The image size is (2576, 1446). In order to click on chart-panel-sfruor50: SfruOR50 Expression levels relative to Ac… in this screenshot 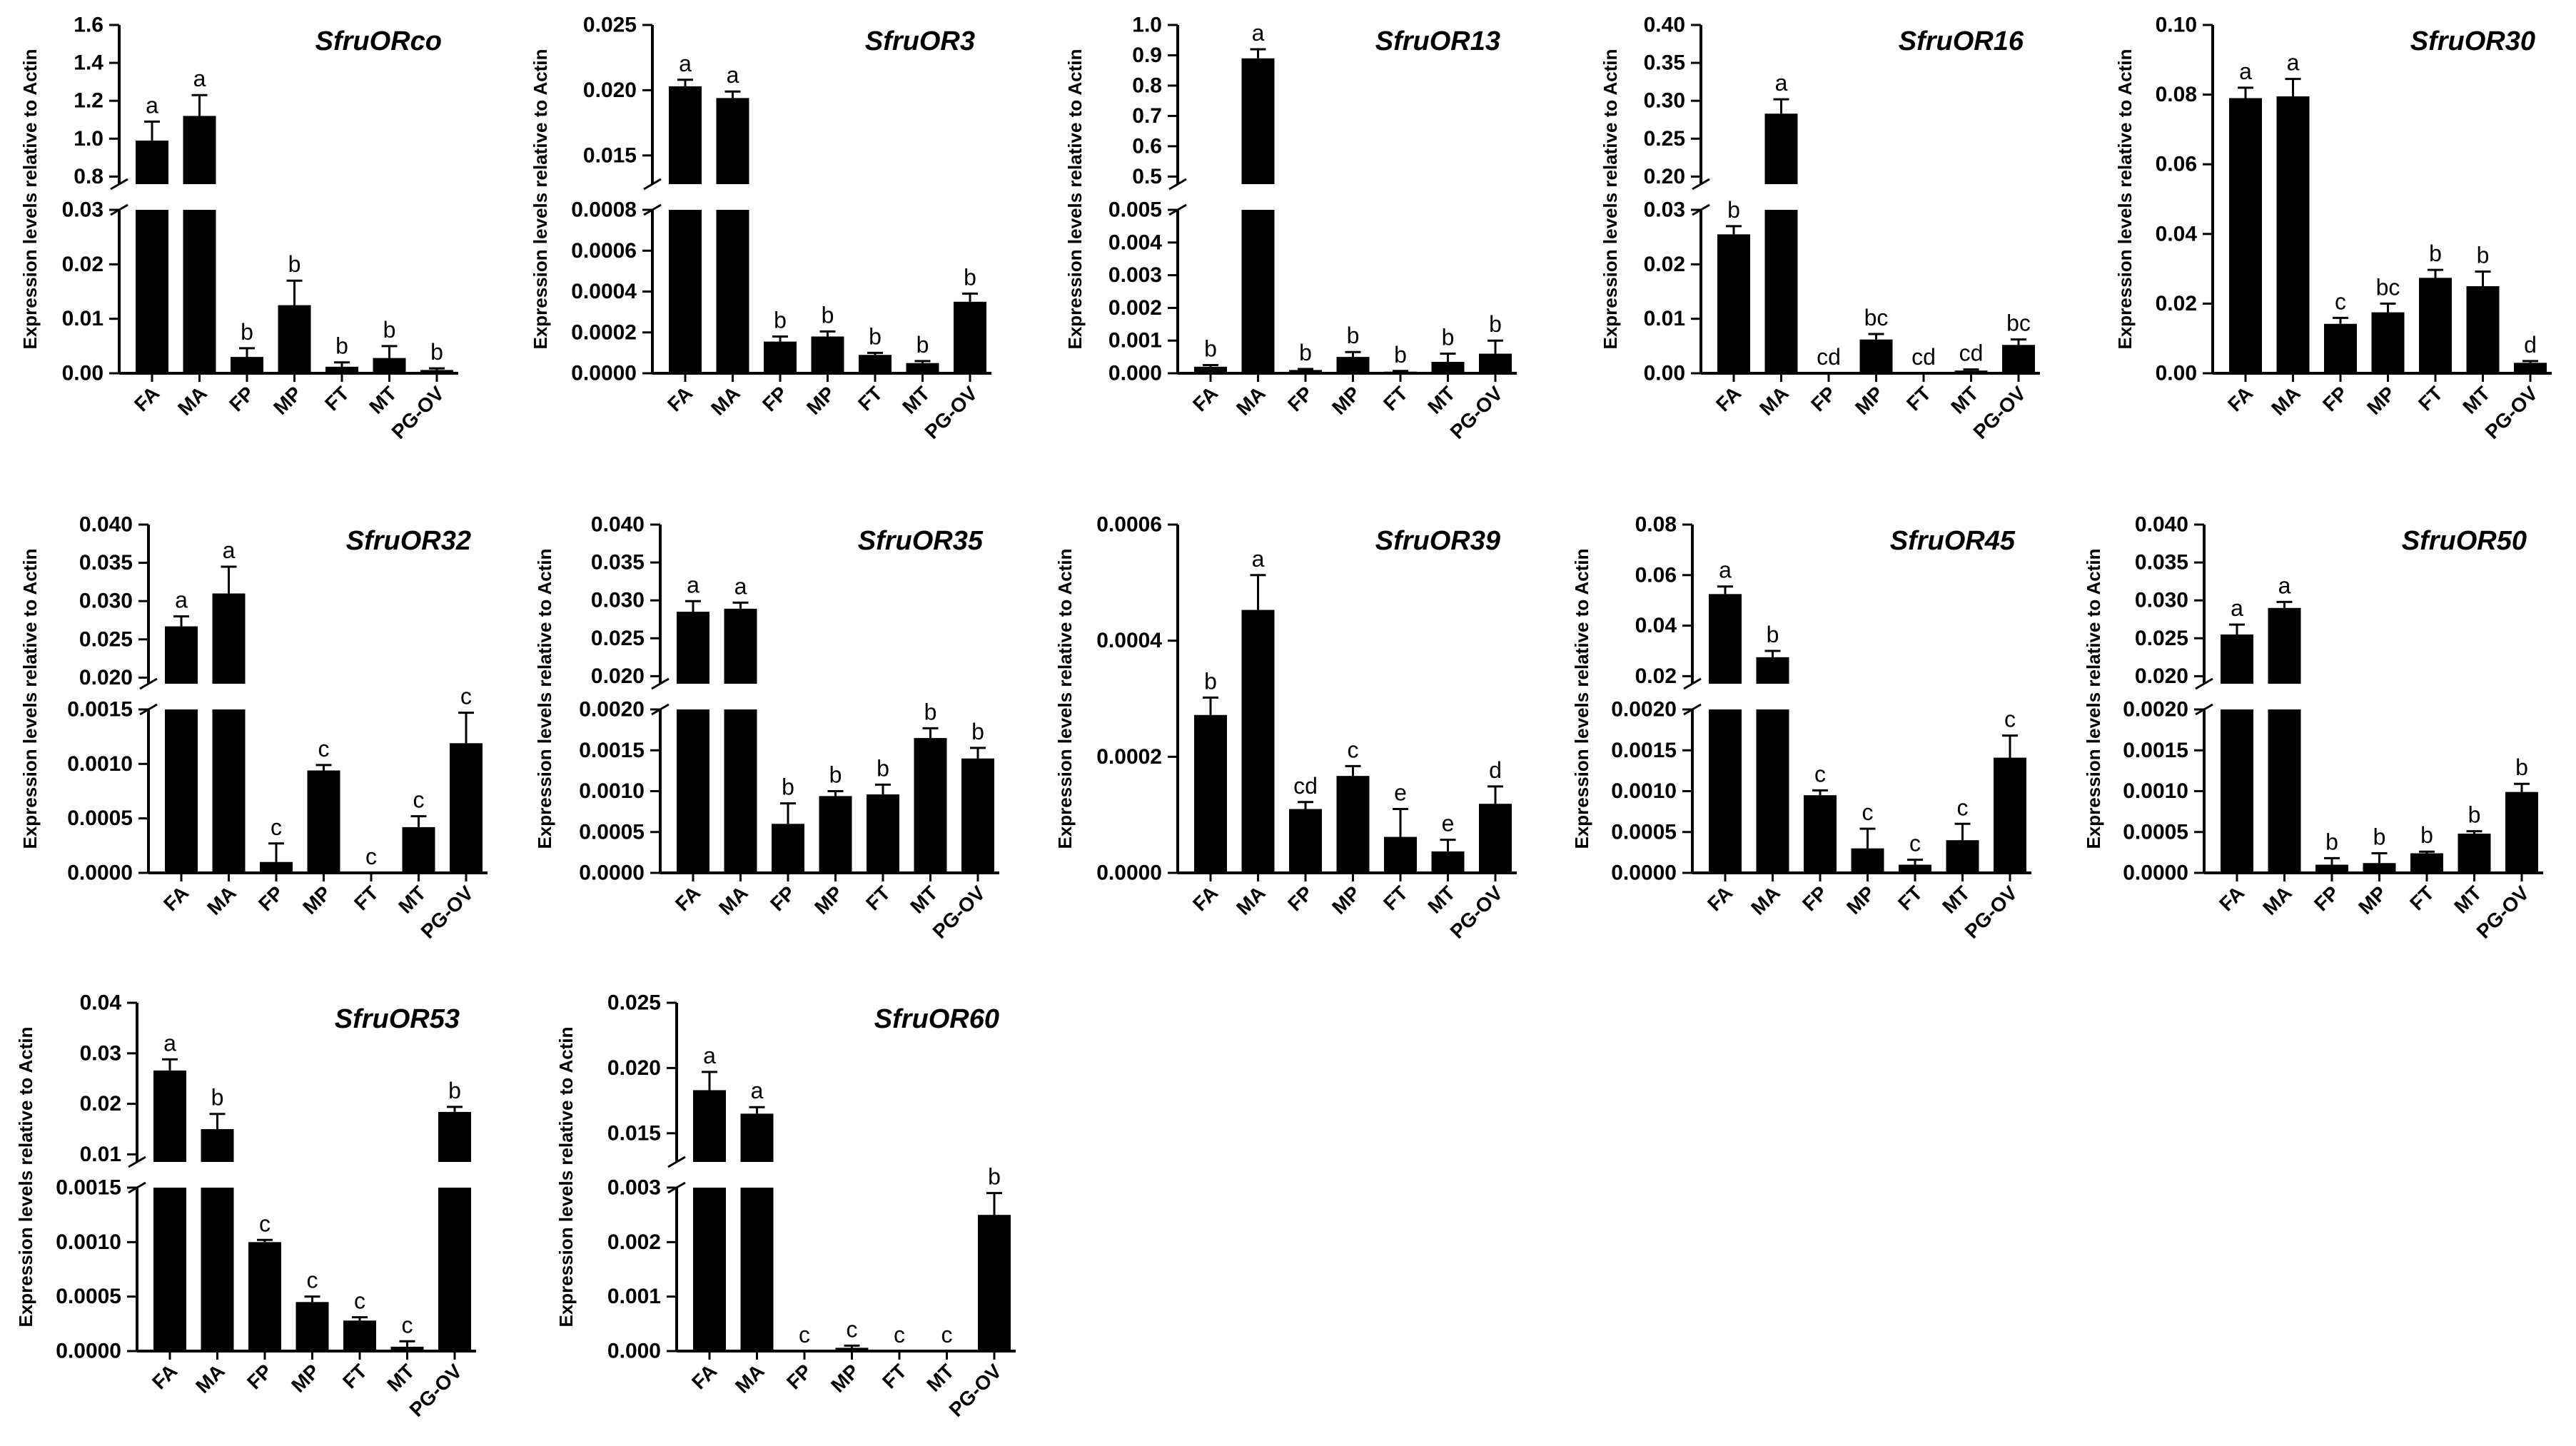, I will do `click(2313, 728)`.